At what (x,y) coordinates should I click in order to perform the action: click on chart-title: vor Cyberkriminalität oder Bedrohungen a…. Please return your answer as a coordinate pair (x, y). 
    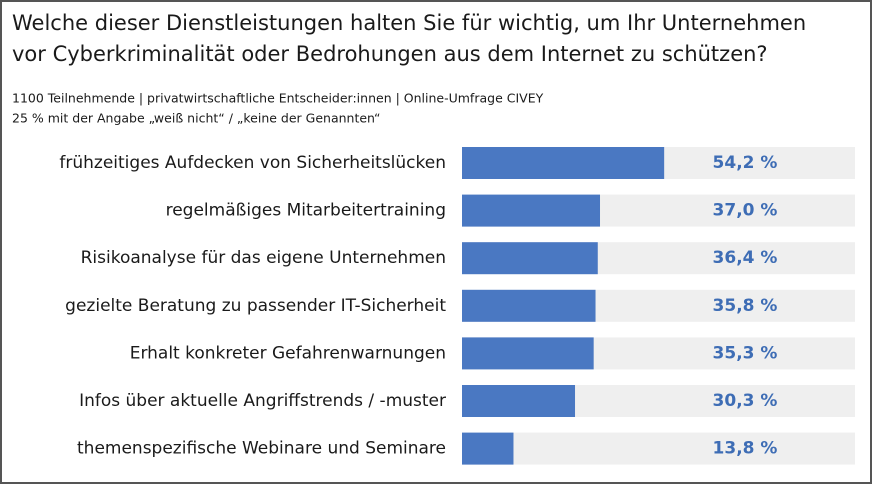
    Looking at the image, I should click on (390, 54).